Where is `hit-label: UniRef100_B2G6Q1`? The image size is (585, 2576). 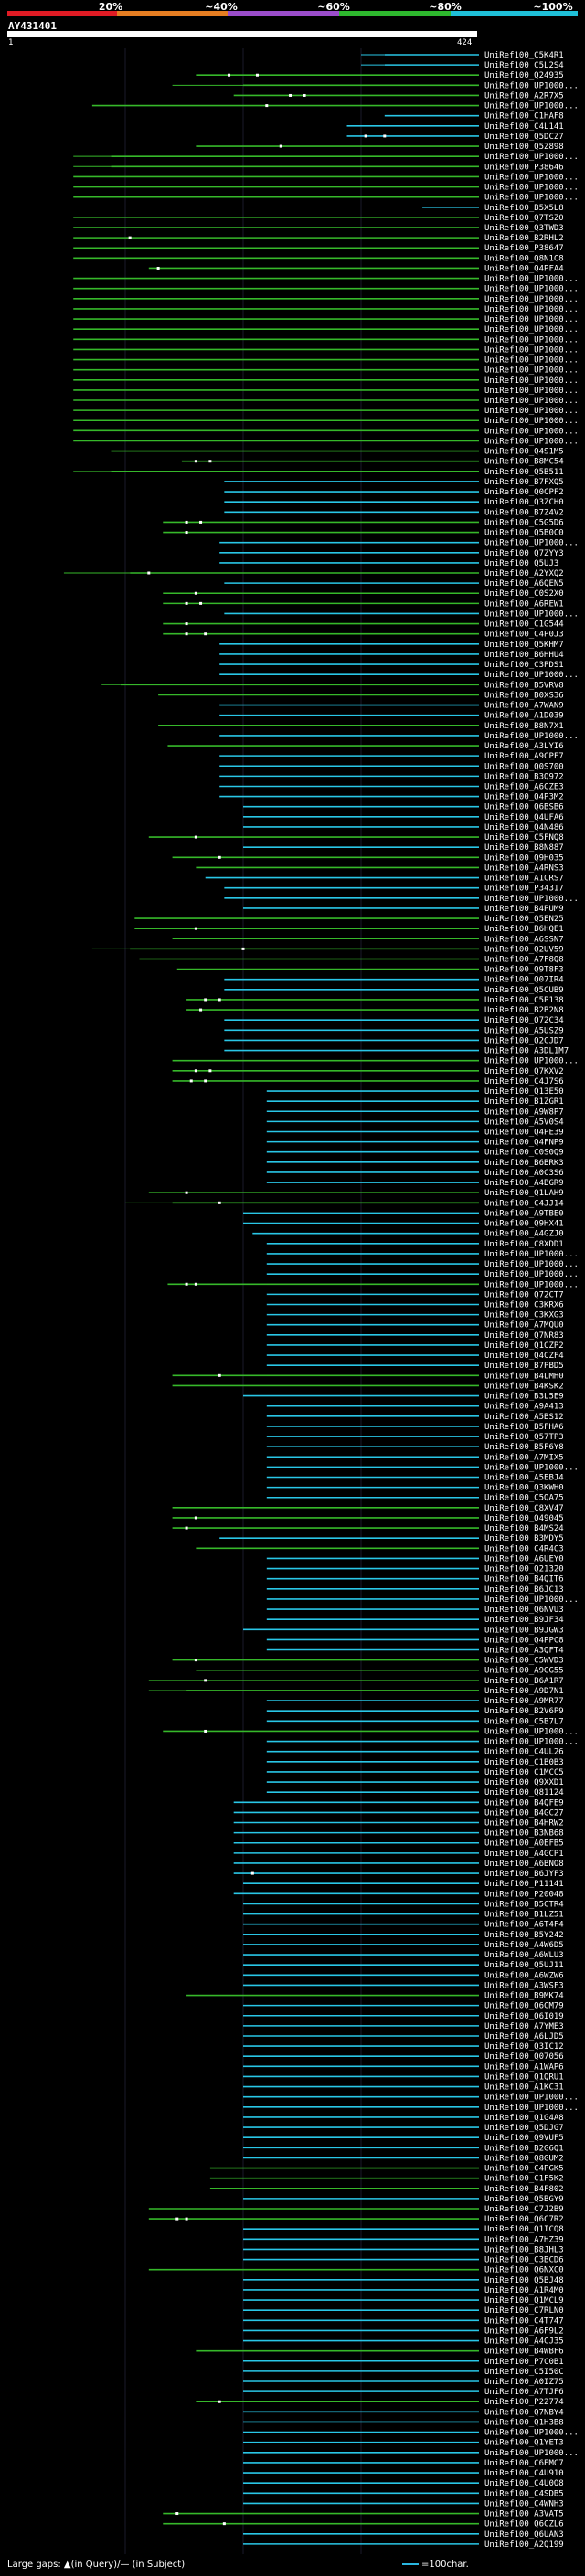 hit-label: UniRef100_B2G6Q1 is located at coordinates (524, 2148).